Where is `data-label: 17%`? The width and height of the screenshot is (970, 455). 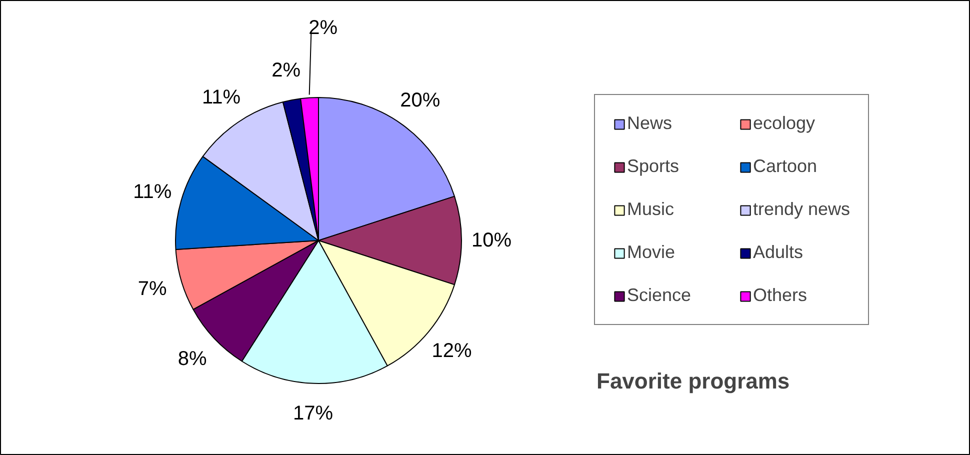
data-label: 17% is located at coordinates (313, 413).